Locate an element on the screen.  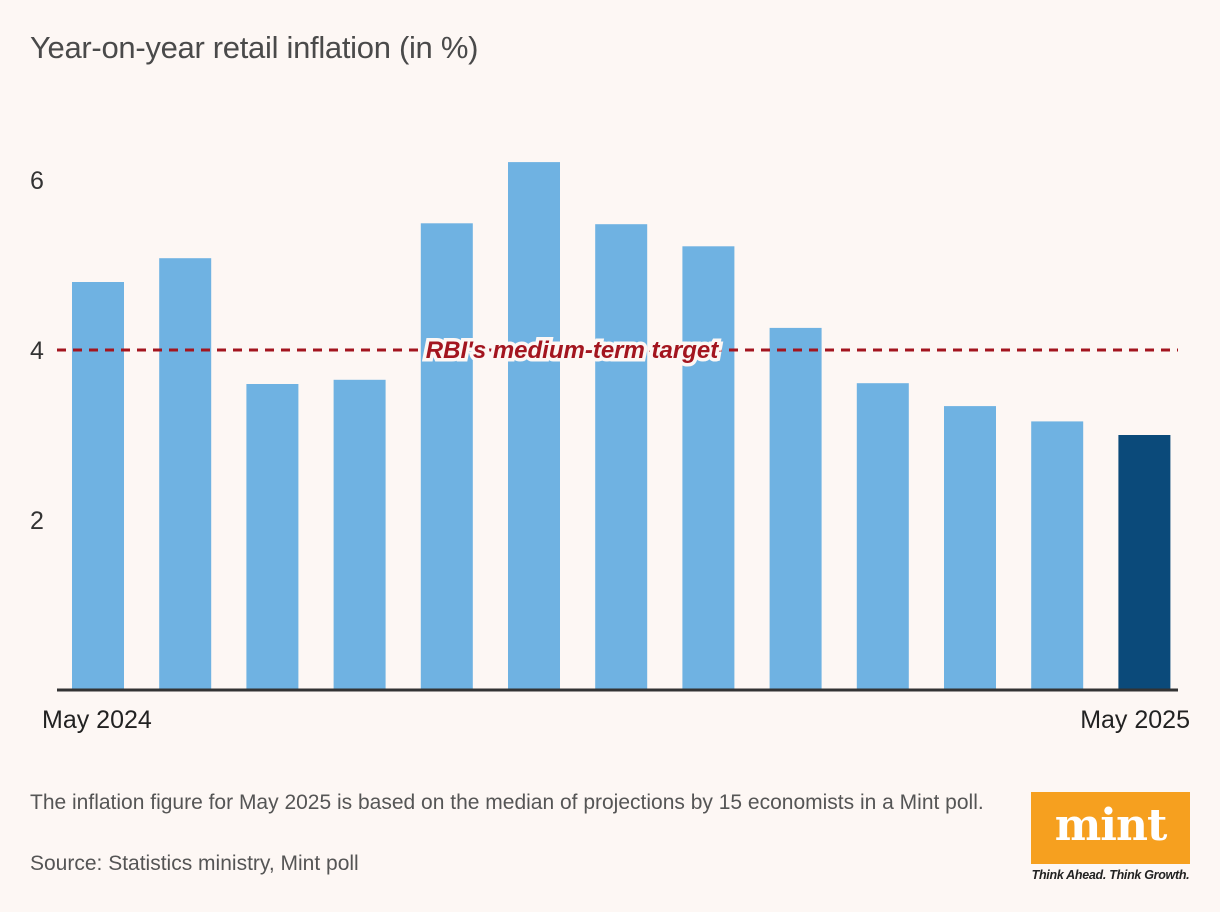
bar-apr-2025 is located at coordinates (1057, 555).